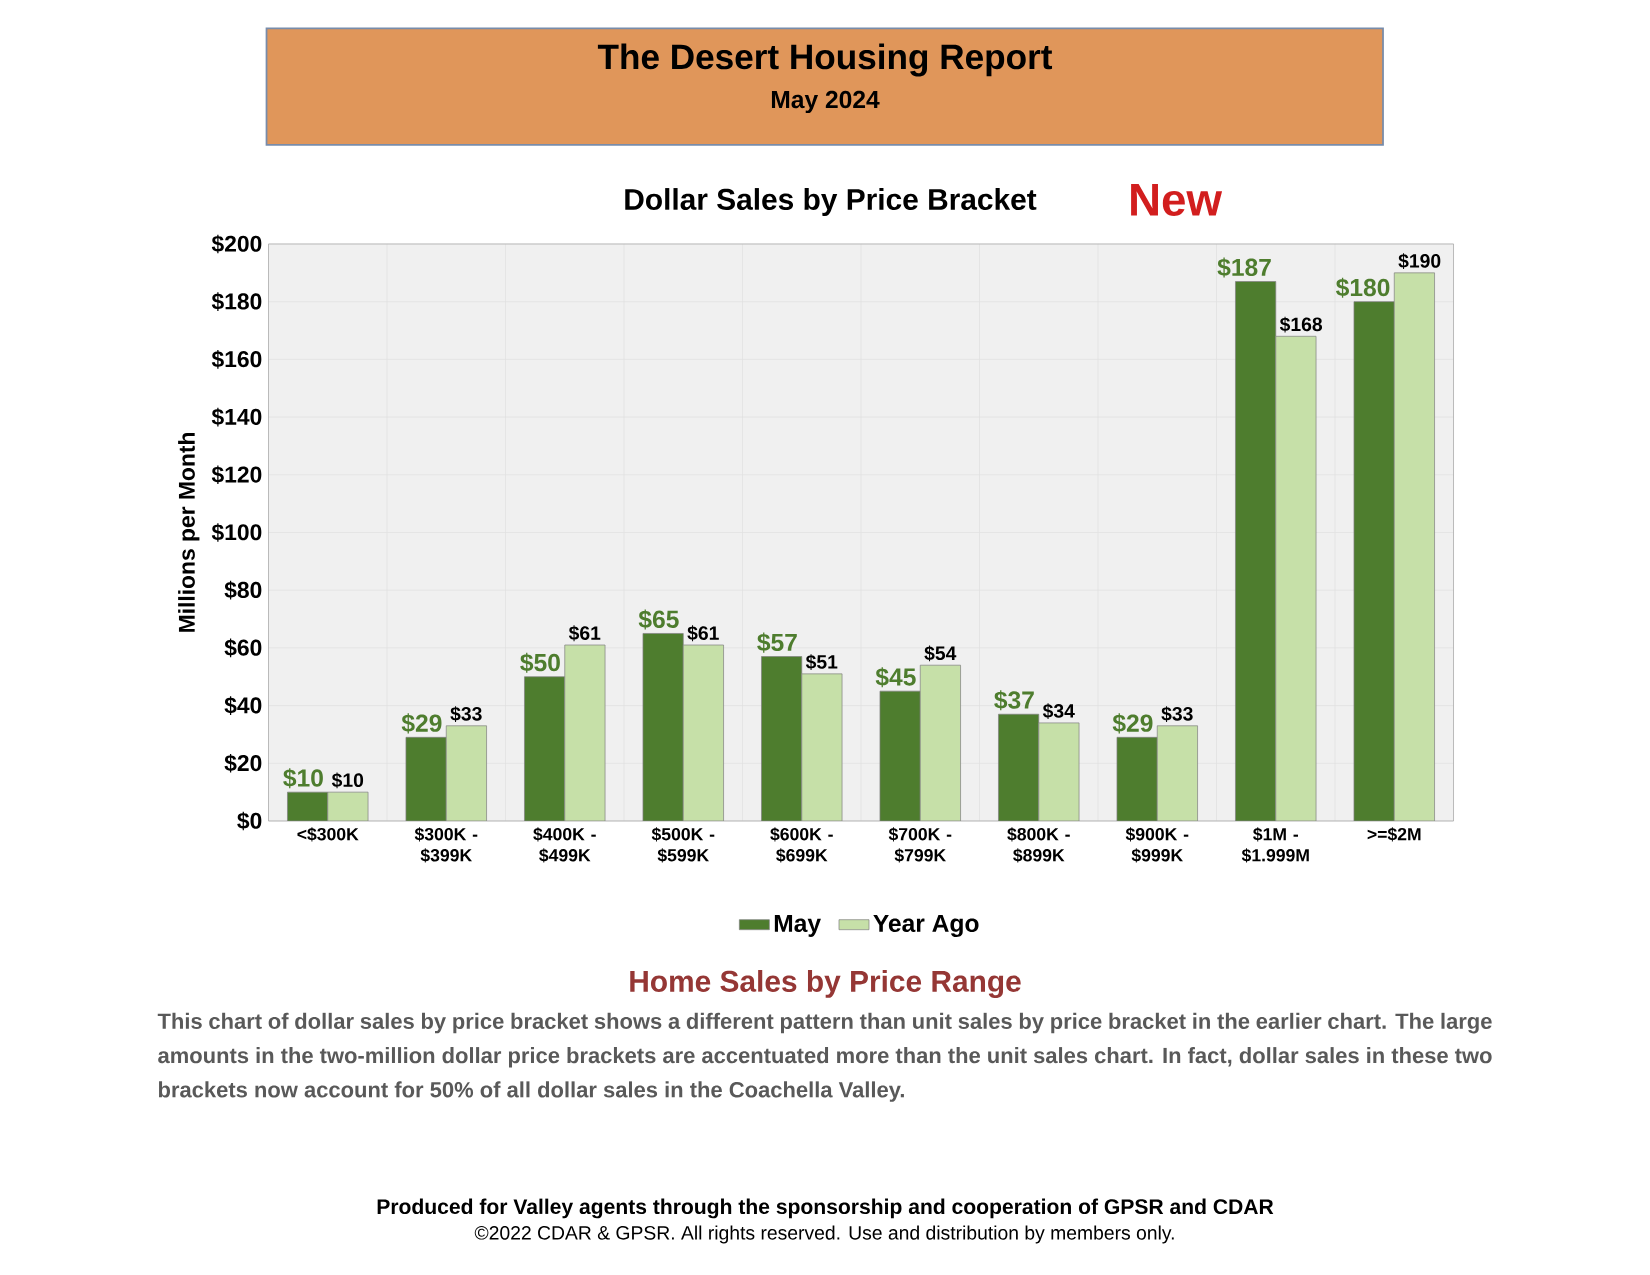 The image size is (1650, 1275). What do you see at coordinates (797, 925) in the screenshot?
I see `legend-label: May` at bounding box center [797, 925].